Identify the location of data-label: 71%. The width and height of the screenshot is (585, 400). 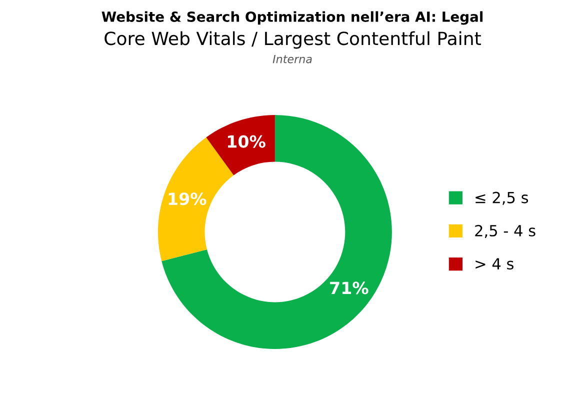
(349, 288).